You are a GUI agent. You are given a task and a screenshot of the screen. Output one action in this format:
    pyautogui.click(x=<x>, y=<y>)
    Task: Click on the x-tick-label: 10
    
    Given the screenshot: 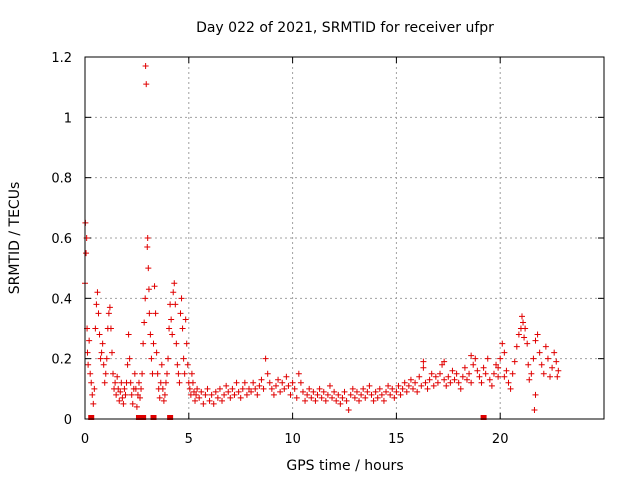 What is the action you would take?
    pyautogui.click(x=292, y=439)
    